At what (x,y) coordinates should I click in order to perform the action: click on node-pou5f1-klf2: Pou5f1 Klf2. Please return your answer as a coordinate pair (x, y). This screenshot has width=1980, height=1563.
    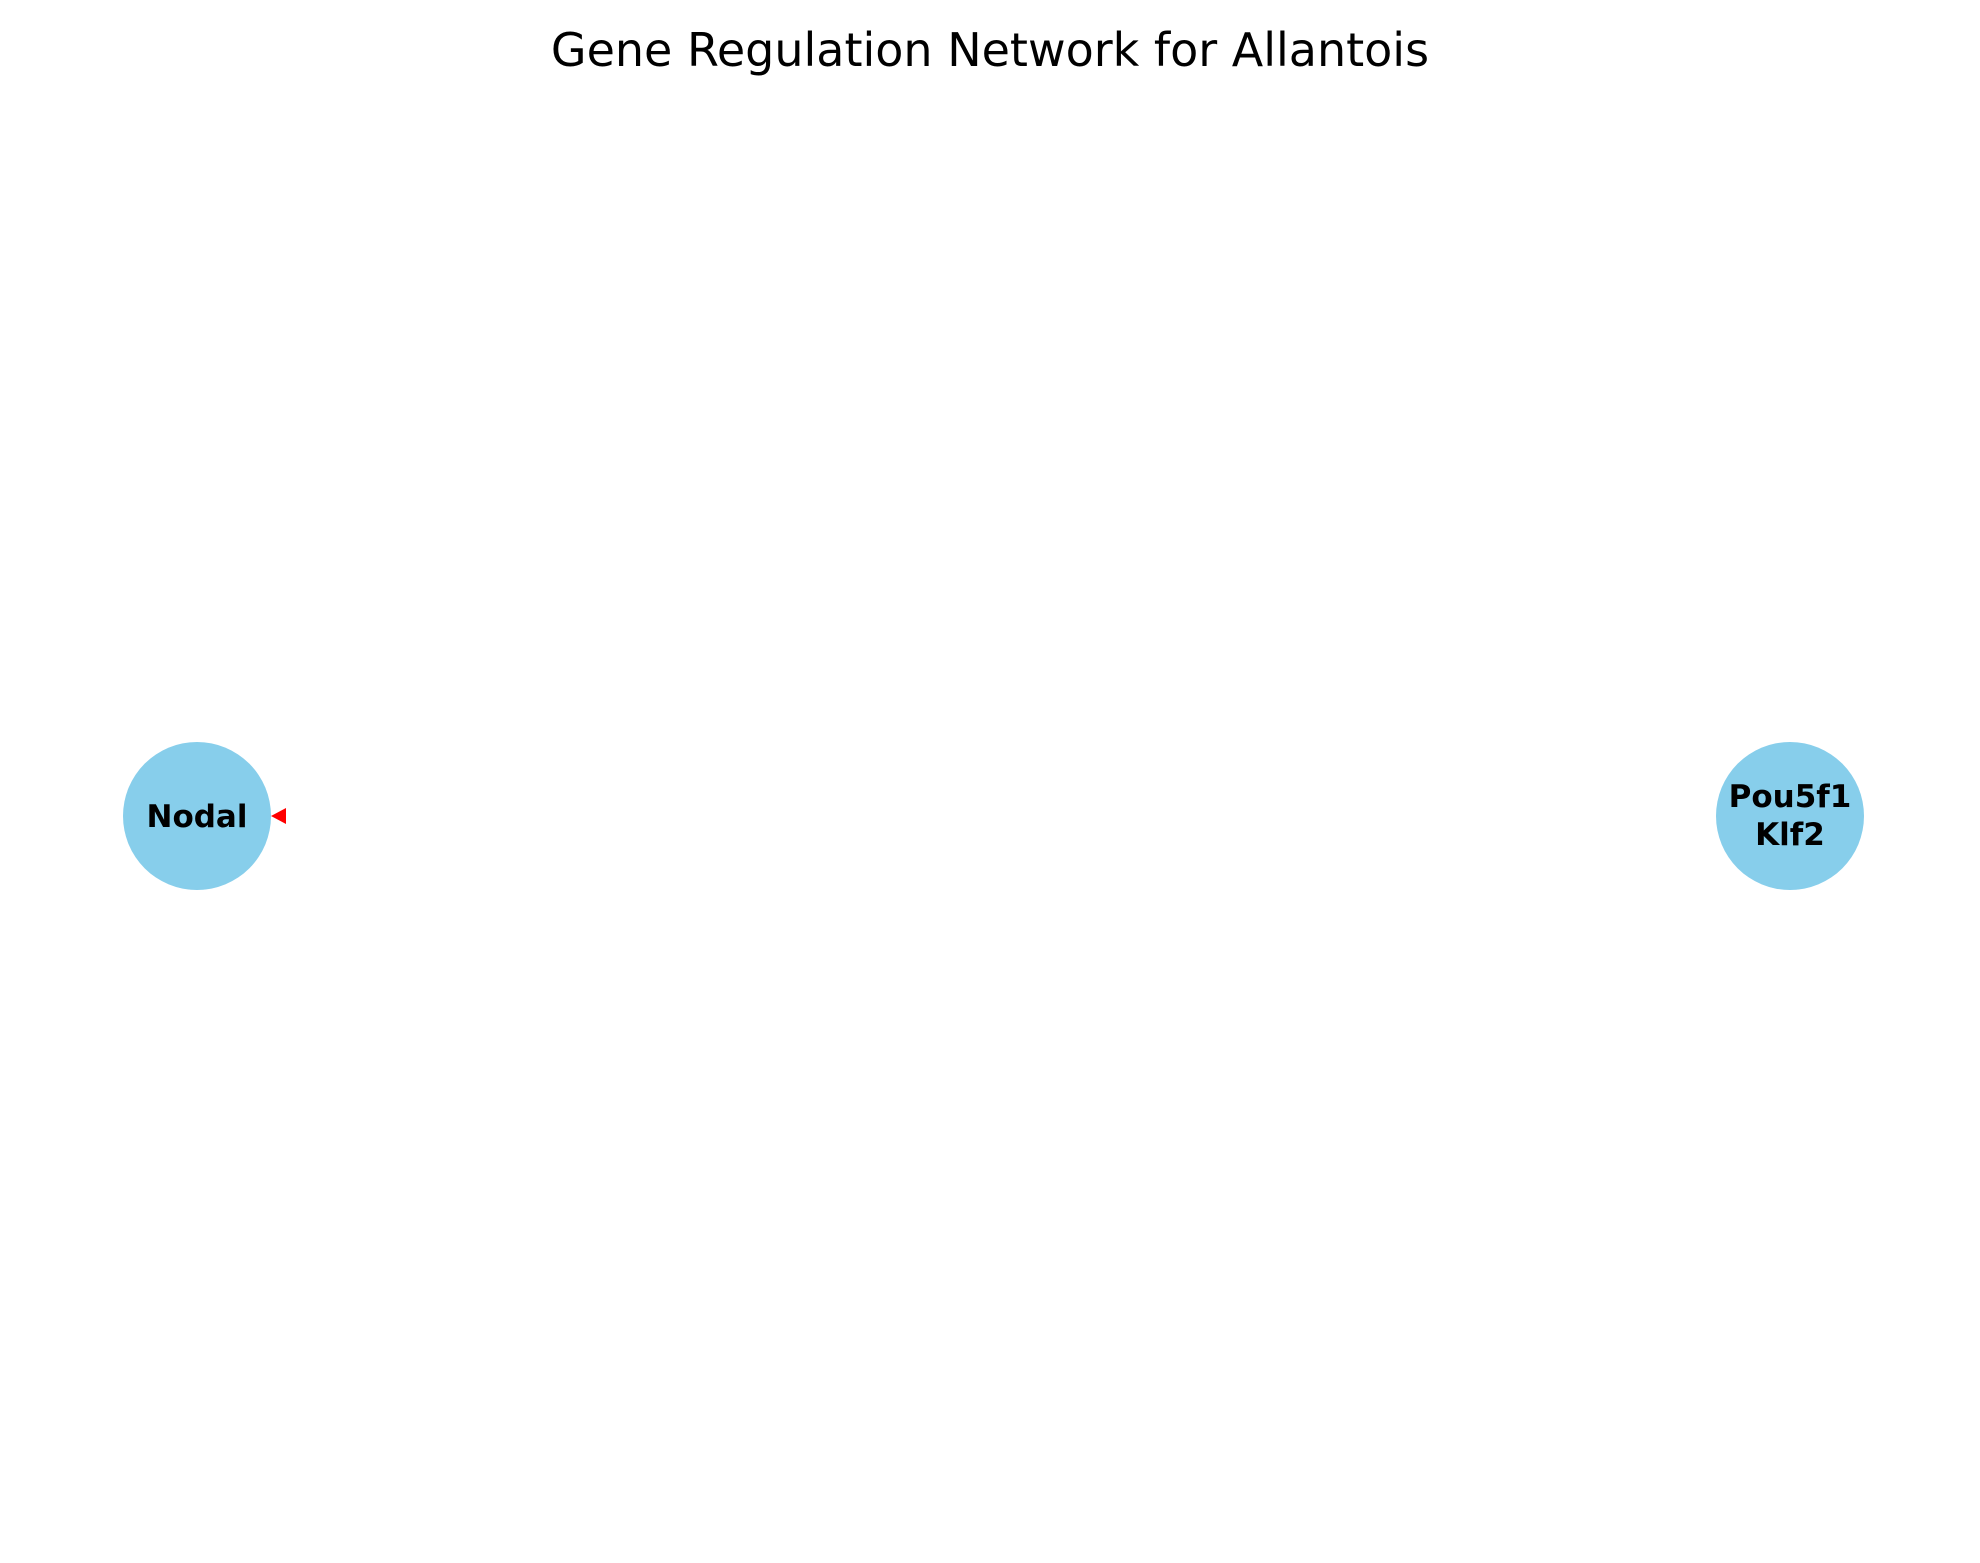
    Looking at the image, I should click on (1790, 816).